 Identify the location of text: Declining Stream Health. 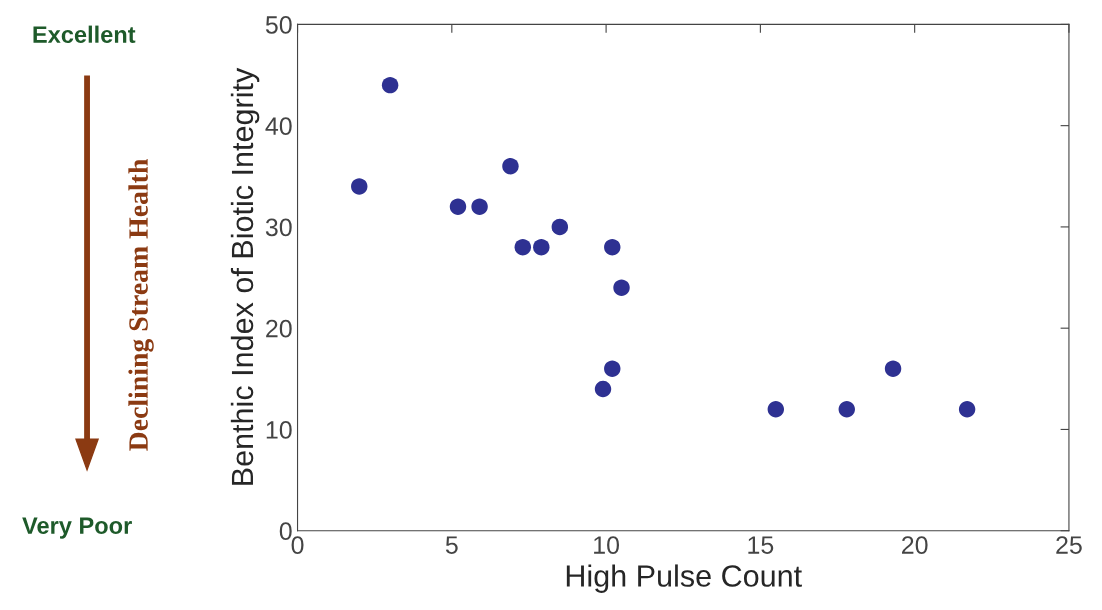
(141, 305).